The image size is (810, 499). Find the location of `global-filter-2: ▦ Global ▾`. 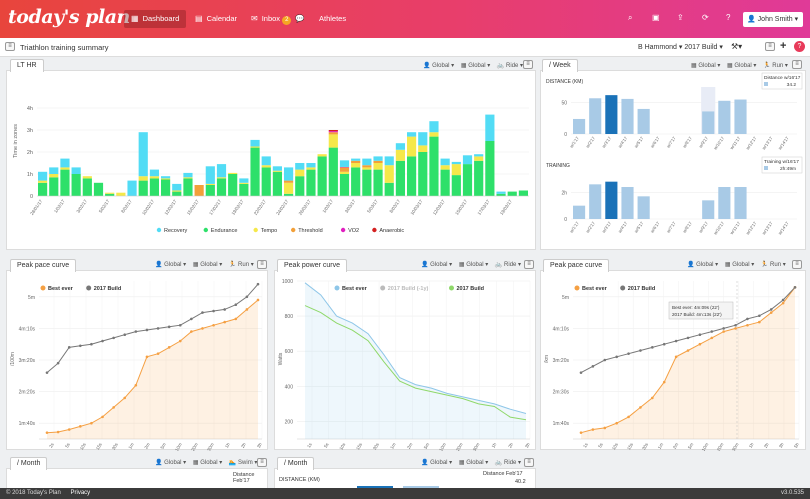

global-filter-2: ▦ Global ▾ is located at coordinates (475, 66).